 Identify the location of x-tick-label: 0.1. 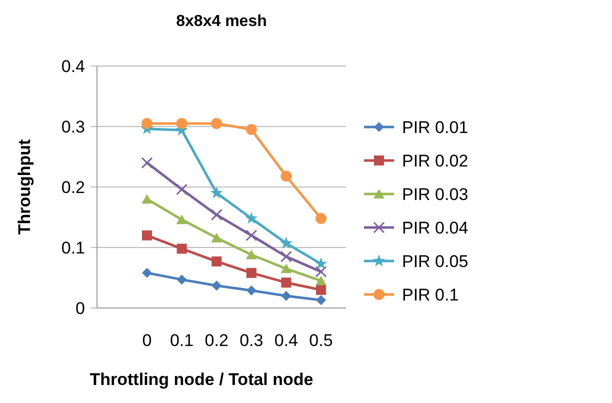
(182, 340).